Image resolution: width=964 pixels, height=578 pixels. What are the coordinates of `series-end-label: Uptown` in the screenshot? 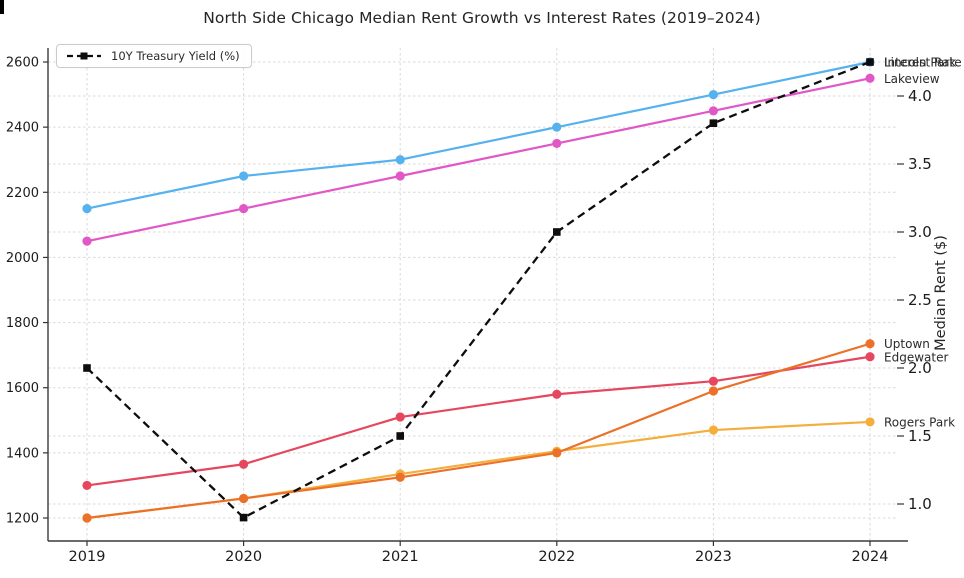 It's located at (907, 344).